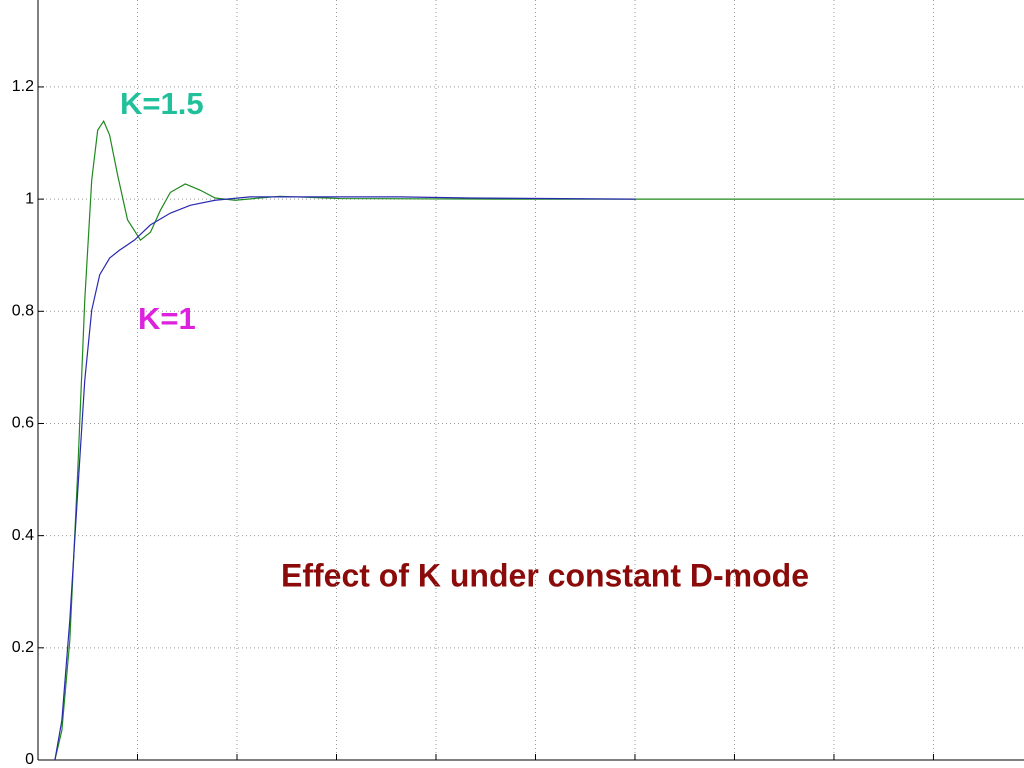 The image size is (1024, 768). I want to click on series-label: K=1, so click(167, 318).